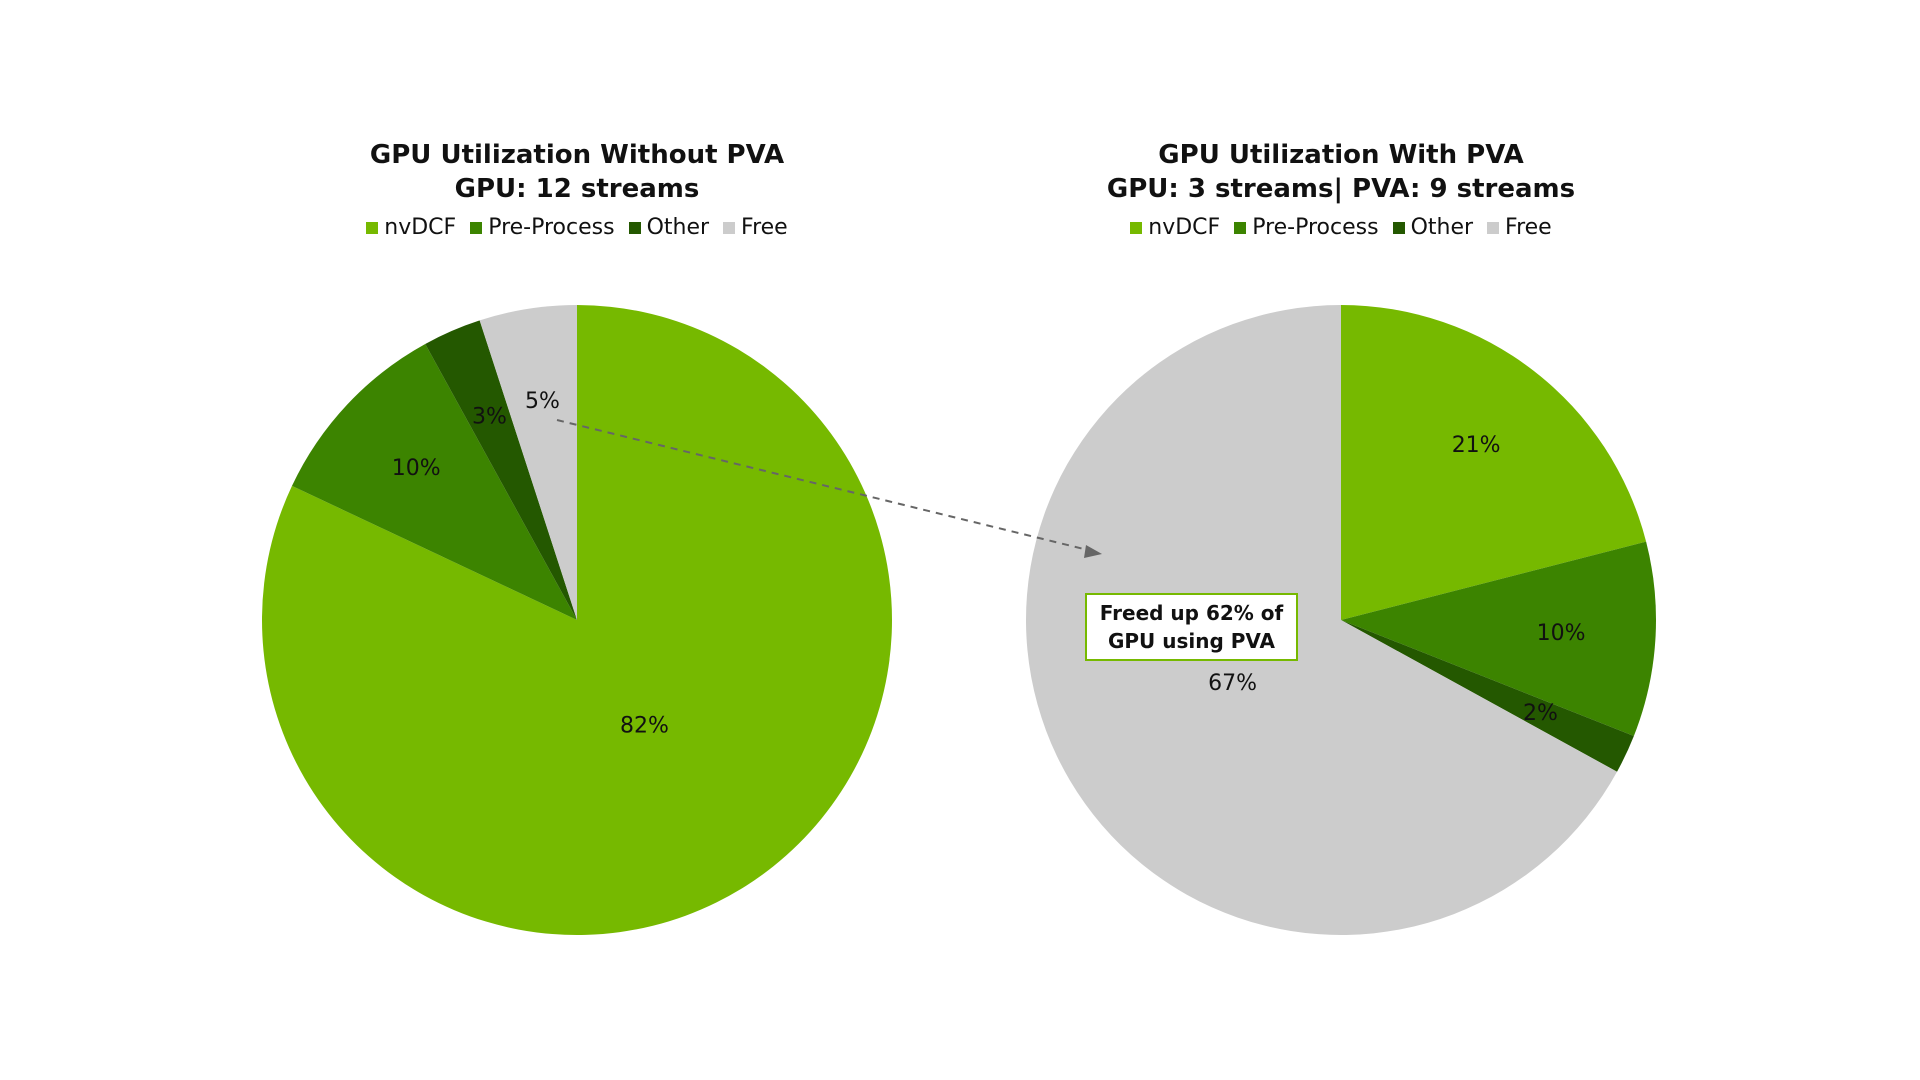  Describe the element at coordinates (1232, 683) in the screenshot. I see `data-label: 67%` at that location.